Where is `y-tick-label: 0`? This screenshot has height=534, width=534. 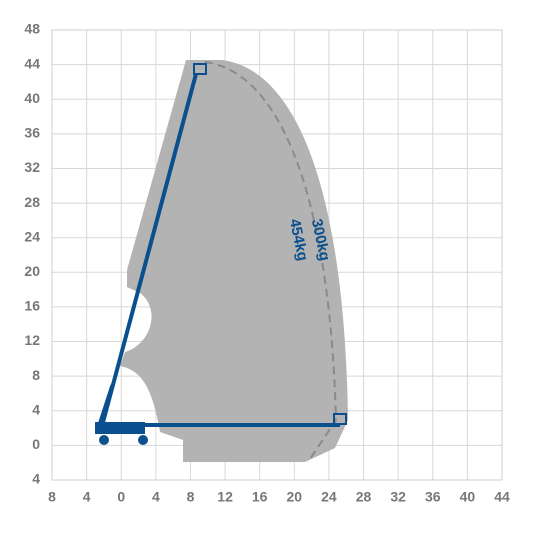
y-tick-label: 0 is located at coordinates (36, 444).